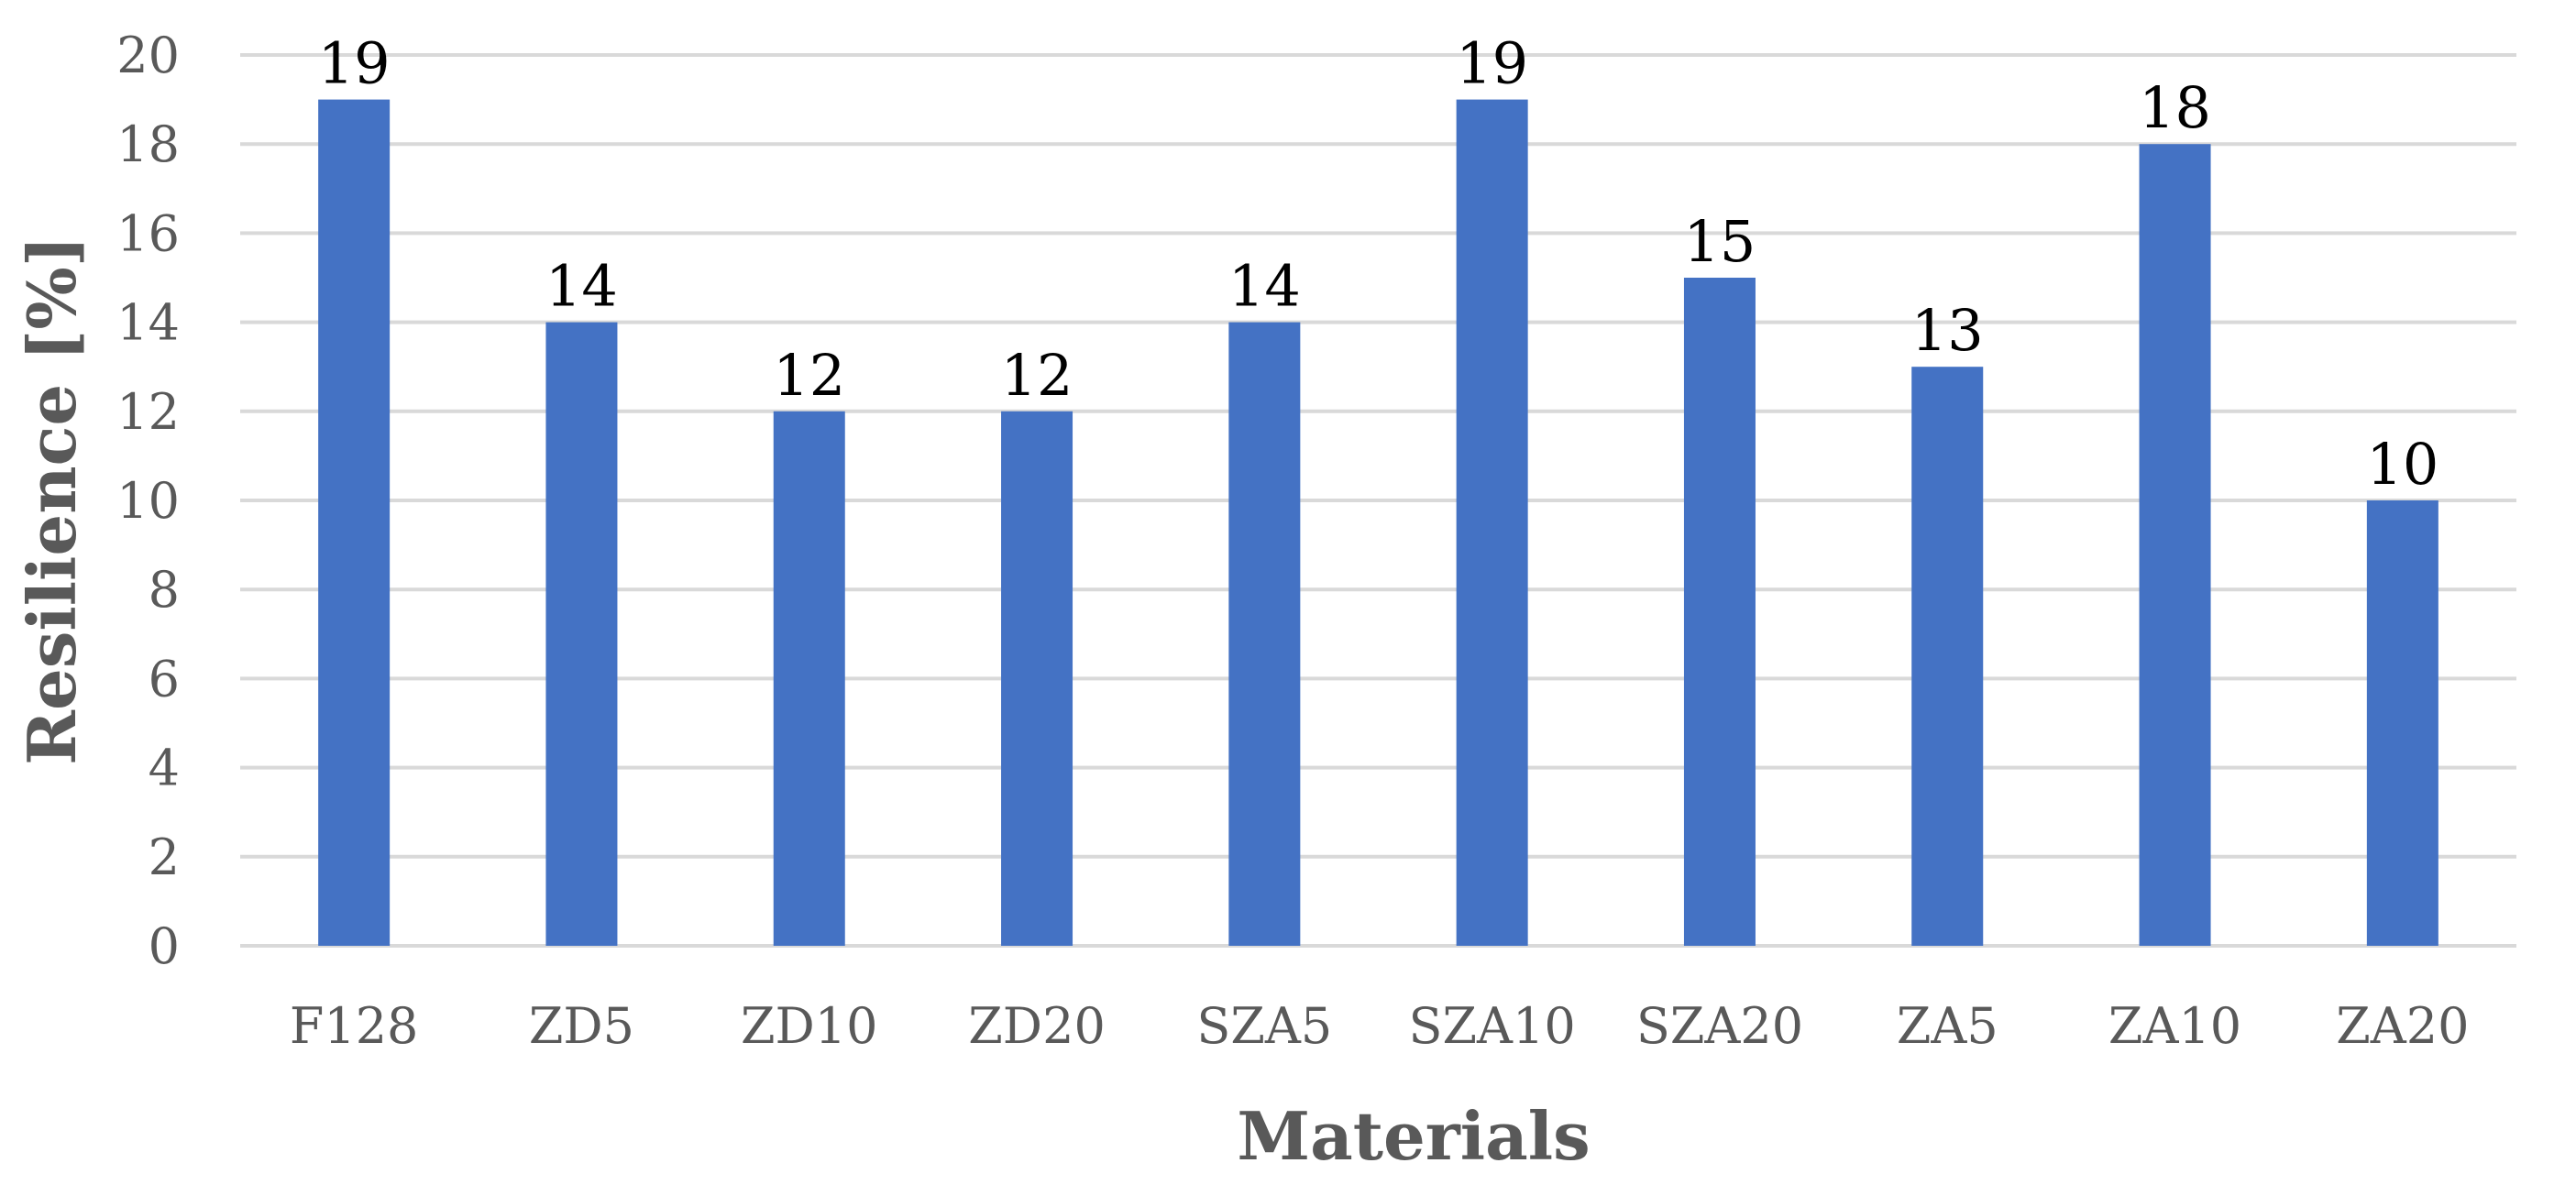 The height and width of the screenshot is (1185, 2576). Describe the element at coordinates (148, 55) in the screenshot. I see `y-tick-label: 20` at that location.